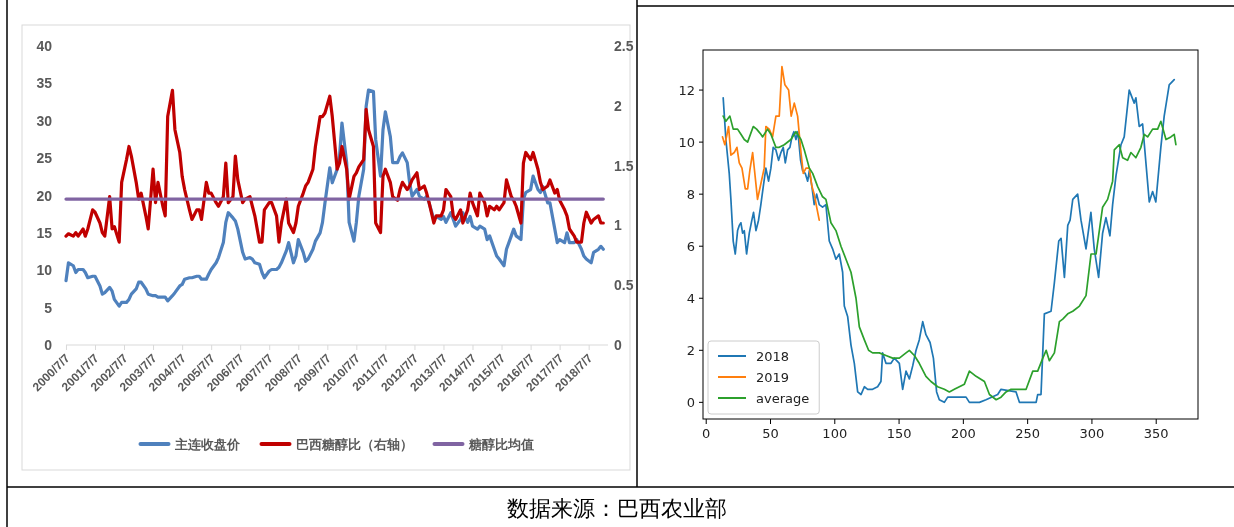 The width and height of the screenshot is (1234, 527). I want to click on y2-tick-label: 1.5, so click(624, 165).